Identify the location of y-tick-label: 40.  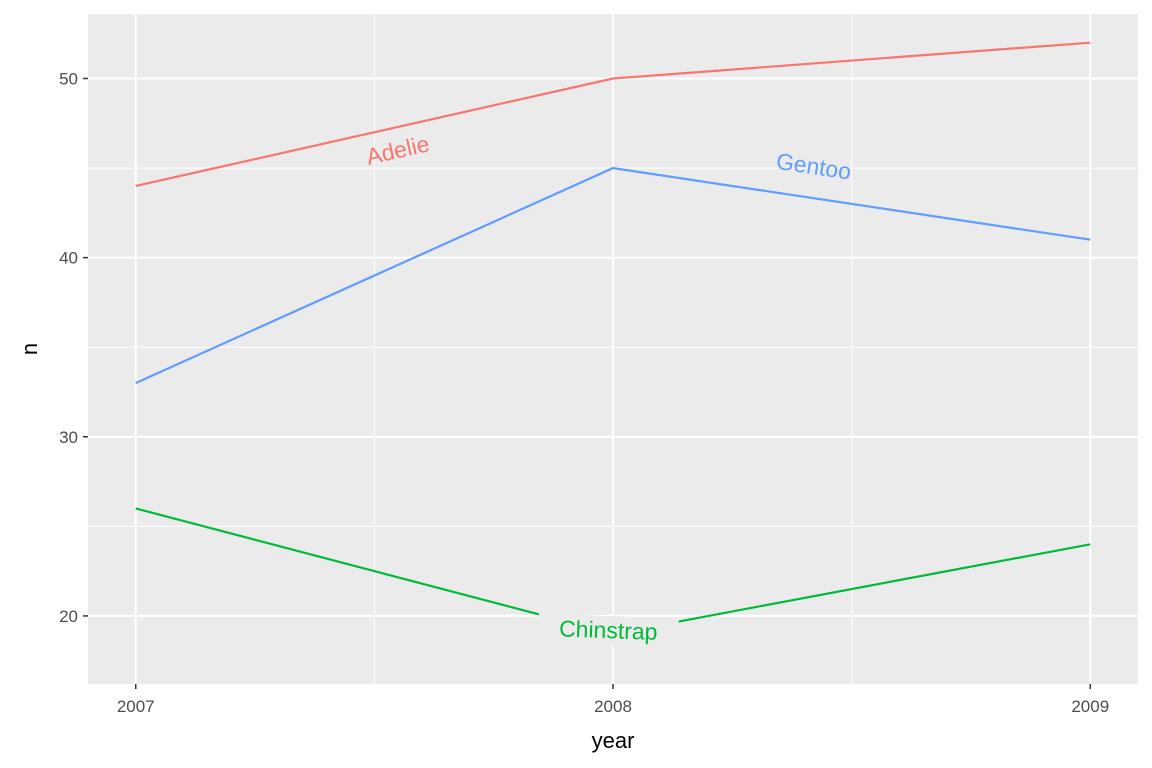
(68, 258).